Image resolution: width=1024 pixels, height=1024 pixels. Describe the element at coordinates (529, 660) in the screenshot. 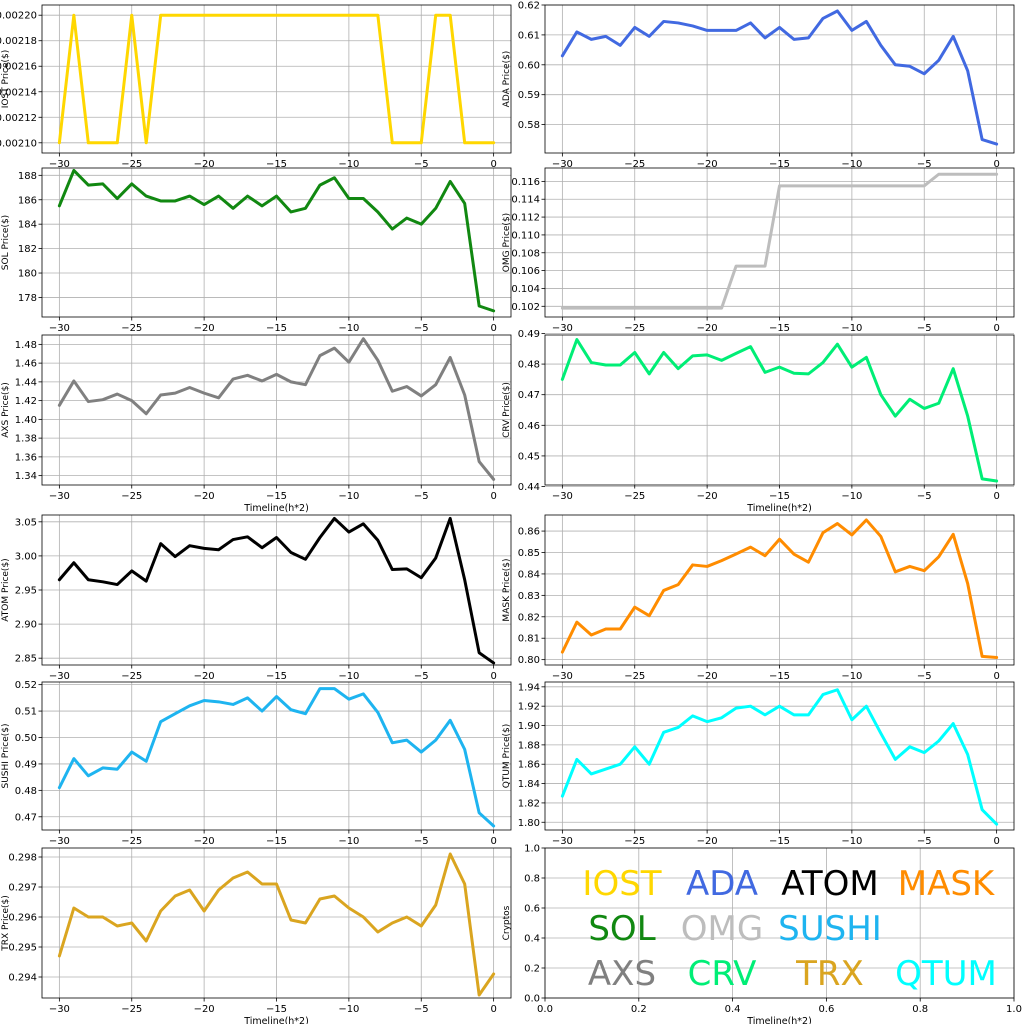

I see `y-tick-label: 0.80` at that location.